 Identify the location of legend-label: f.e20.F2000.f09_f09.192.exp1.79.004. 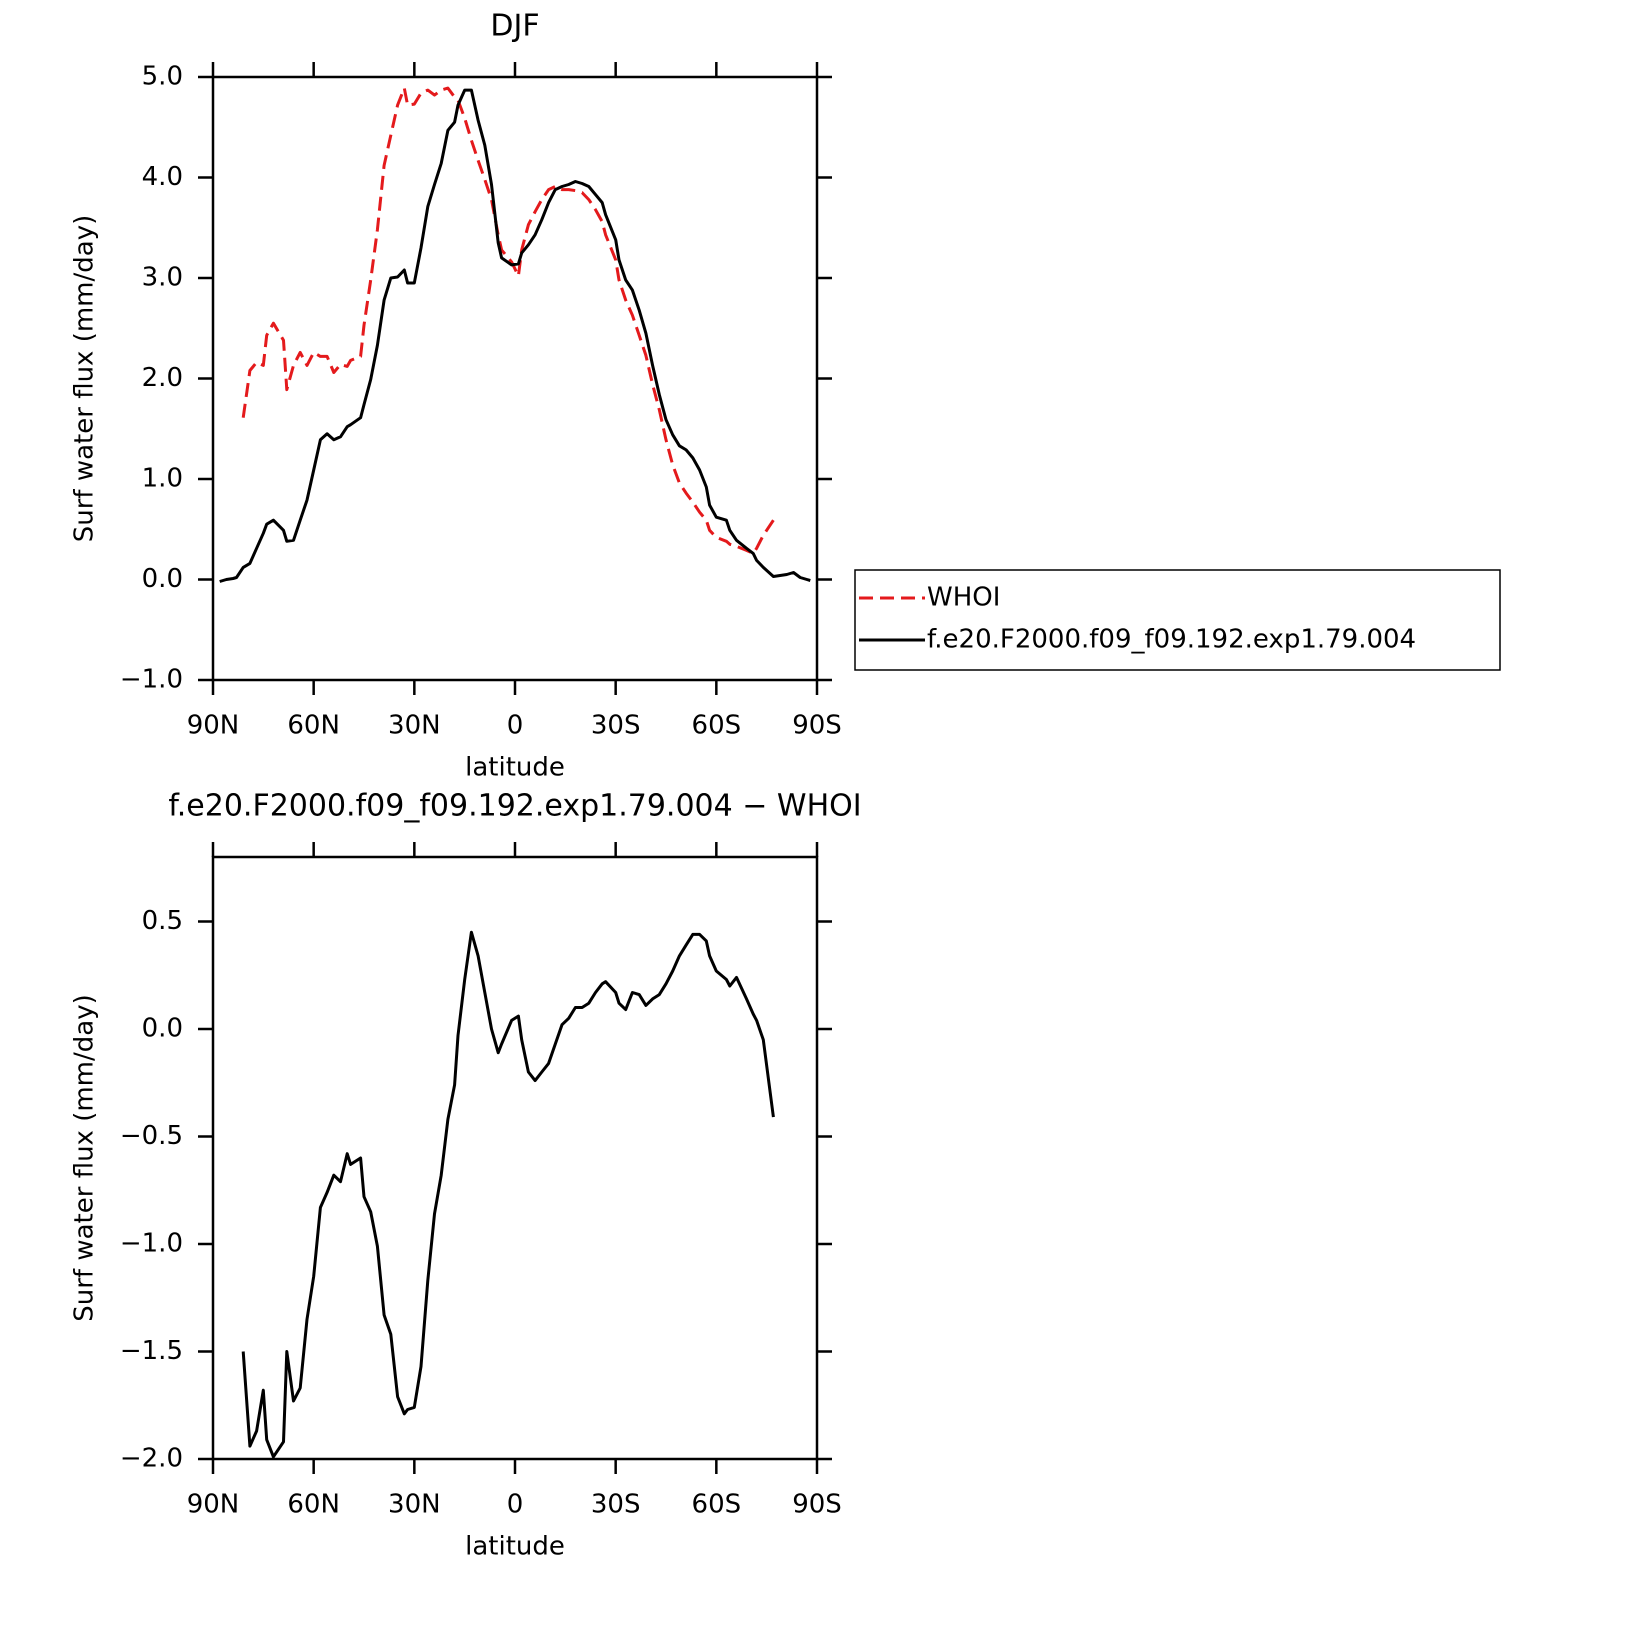
(1171, 640).